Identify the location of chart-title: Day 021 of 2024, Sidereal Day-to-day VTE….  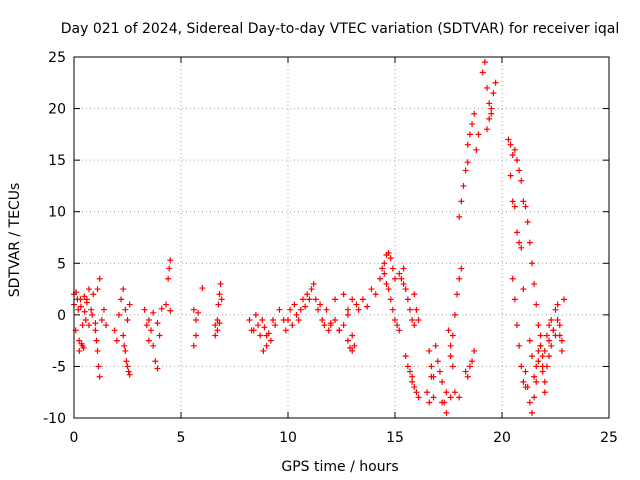
(340, 29).